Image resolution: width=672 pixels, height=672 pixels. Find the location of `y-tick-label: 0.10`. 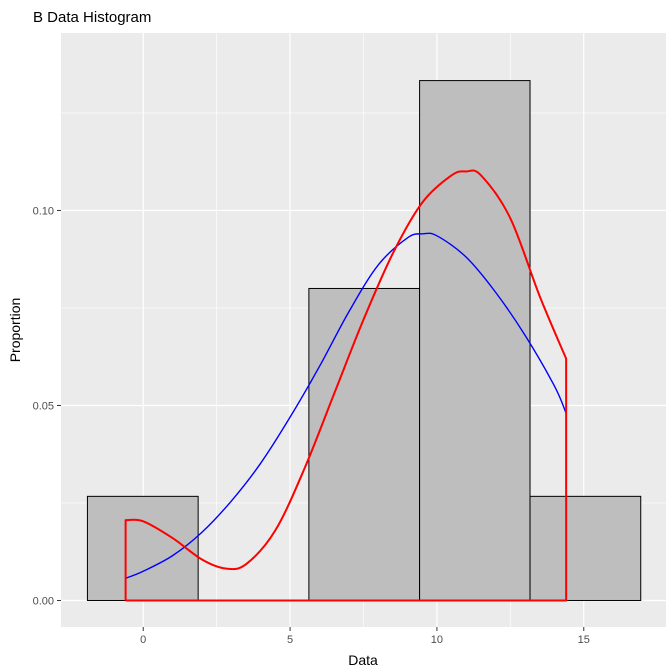

y-tick-label: 0.10 is located at coordinates (43, 211).